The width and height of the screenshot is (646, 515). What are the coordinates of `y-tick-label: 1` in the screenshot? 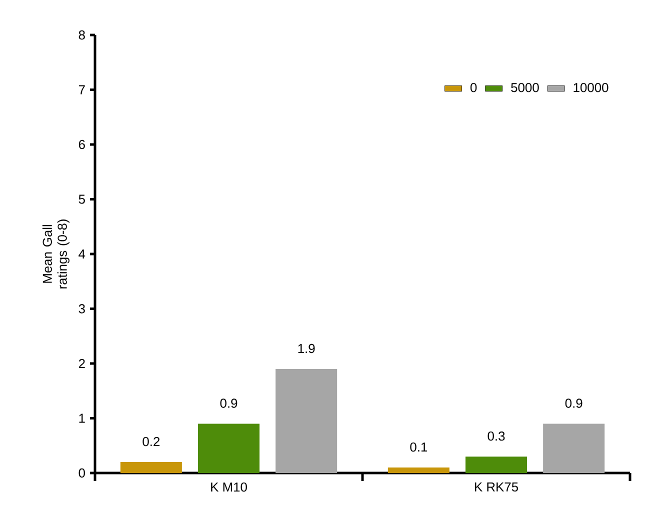 It's located at (82, 418).